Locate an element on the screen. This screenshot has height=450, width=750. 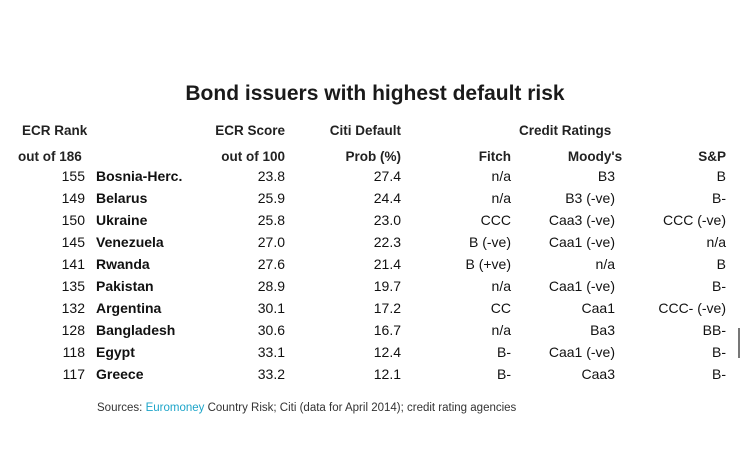
cell-score: 27.0 is located at coordinates (271, 242).